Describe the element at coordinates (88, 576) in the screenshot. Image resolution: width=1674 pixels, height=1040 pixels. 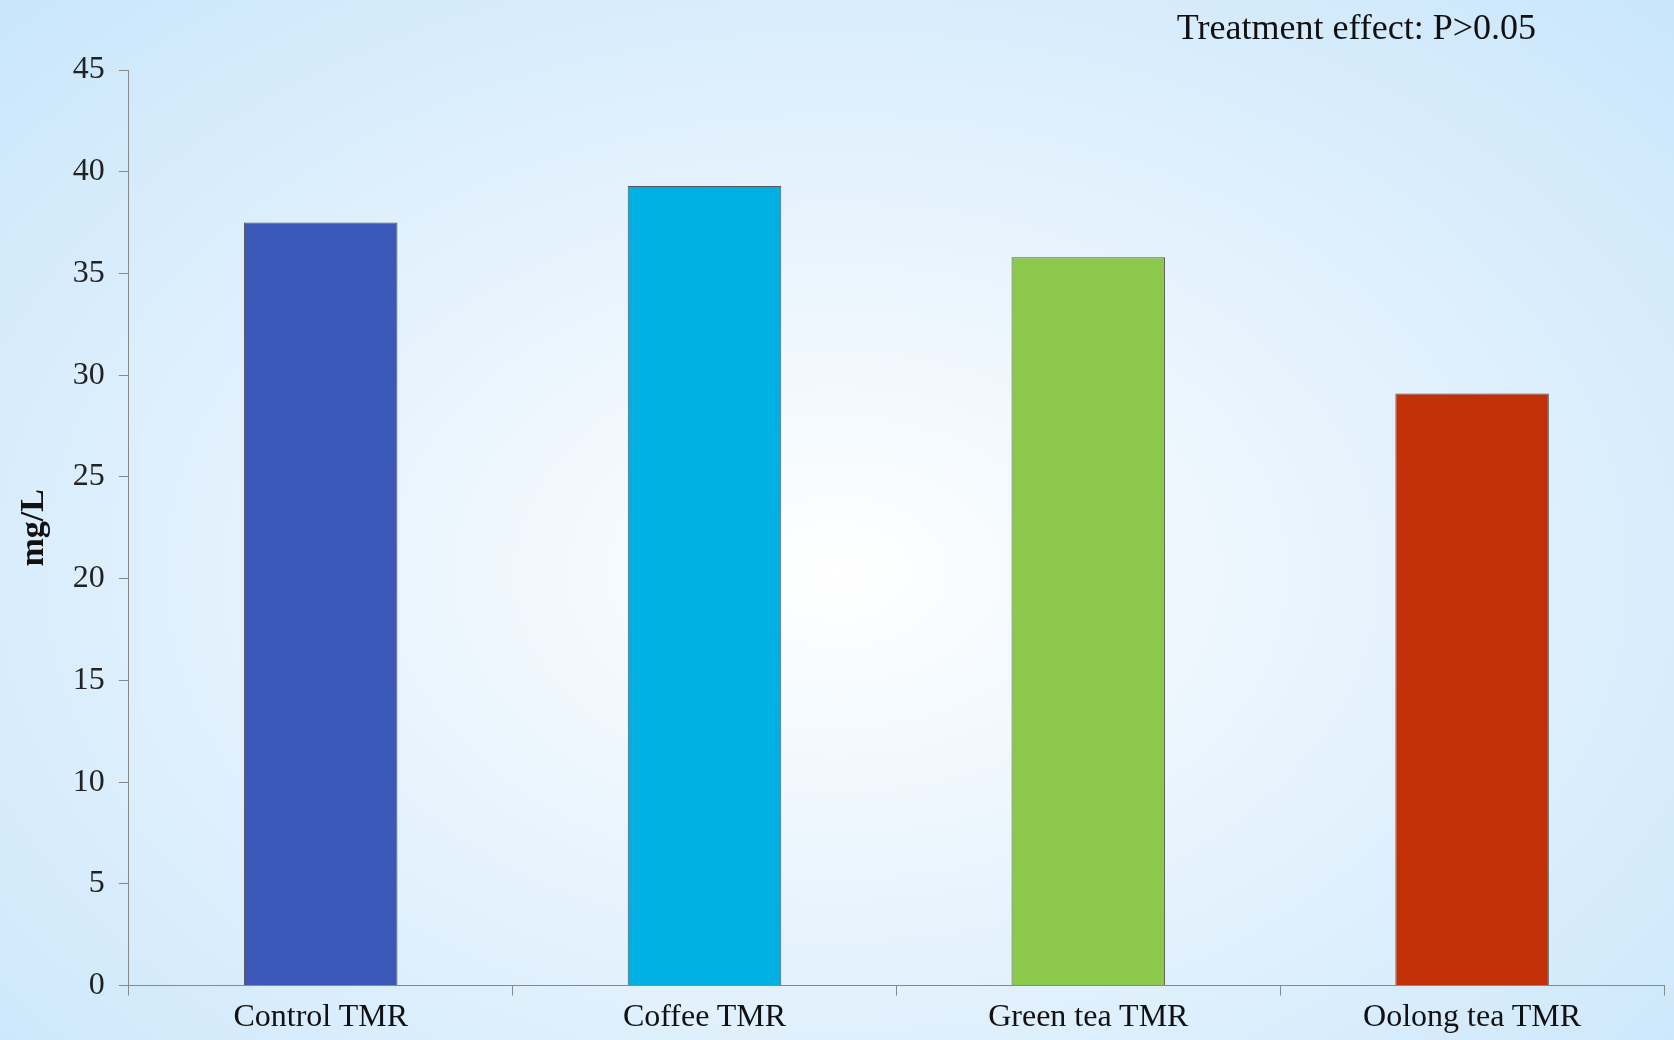
I see `y-tick-label: 20` at that location.